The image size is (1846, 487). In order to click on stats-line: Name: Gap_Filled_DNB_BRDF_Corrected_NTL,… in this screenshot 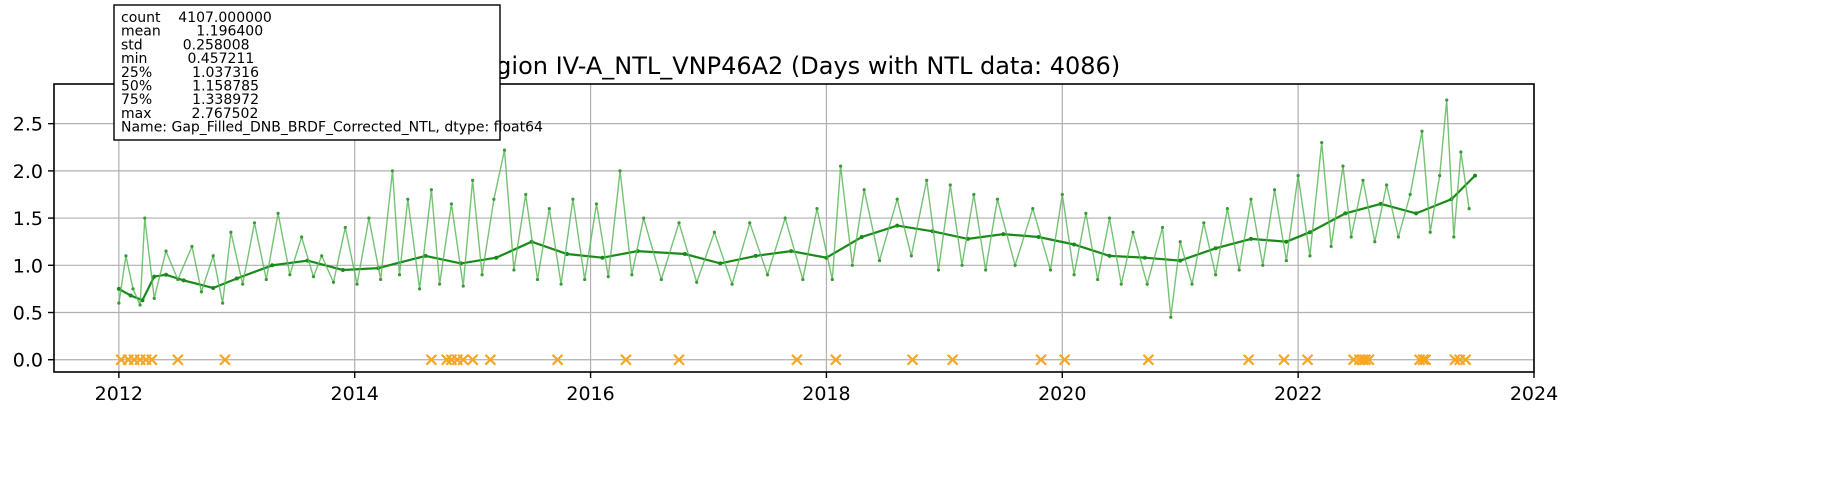, I will do `click(332, 128)`.